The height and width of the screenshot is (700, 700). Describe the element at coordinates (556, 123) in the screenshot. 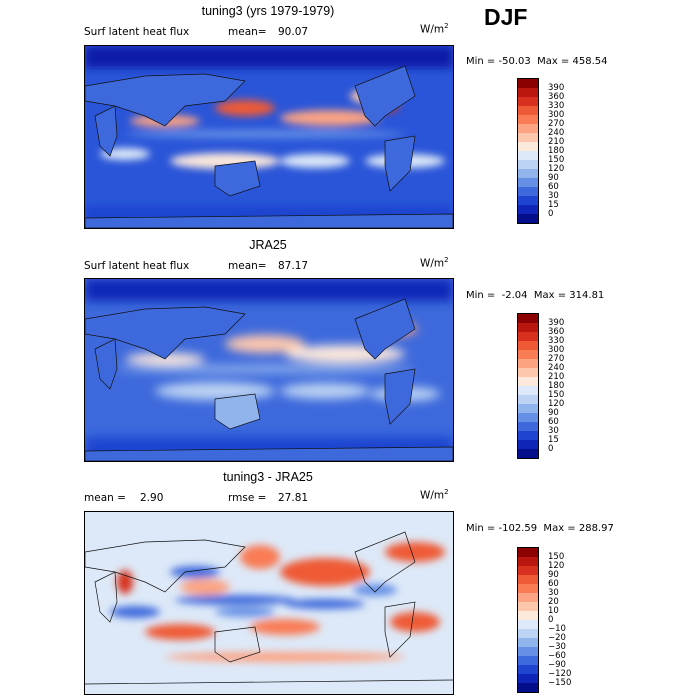

I see `colorbar-label: 270` at that location.